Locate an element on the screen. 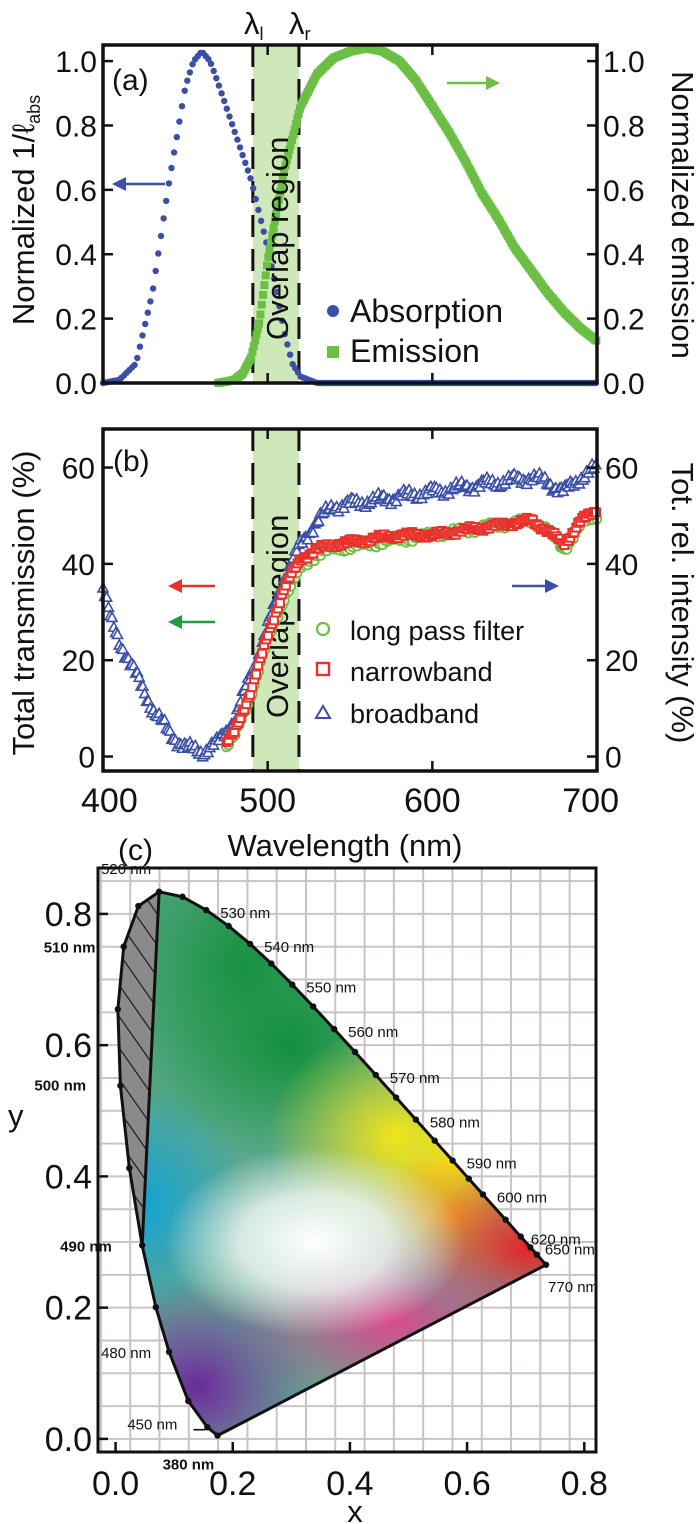 This screenshot has width=700, height=1524. y-right-tick-label: 60 is located at coordinates (621, 469).